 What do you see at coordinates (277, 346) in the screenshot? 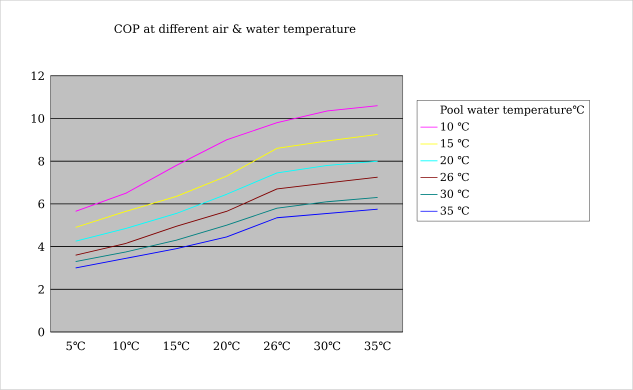
I see `x-tick-label: 26℃` at bounding box center [277, 346].